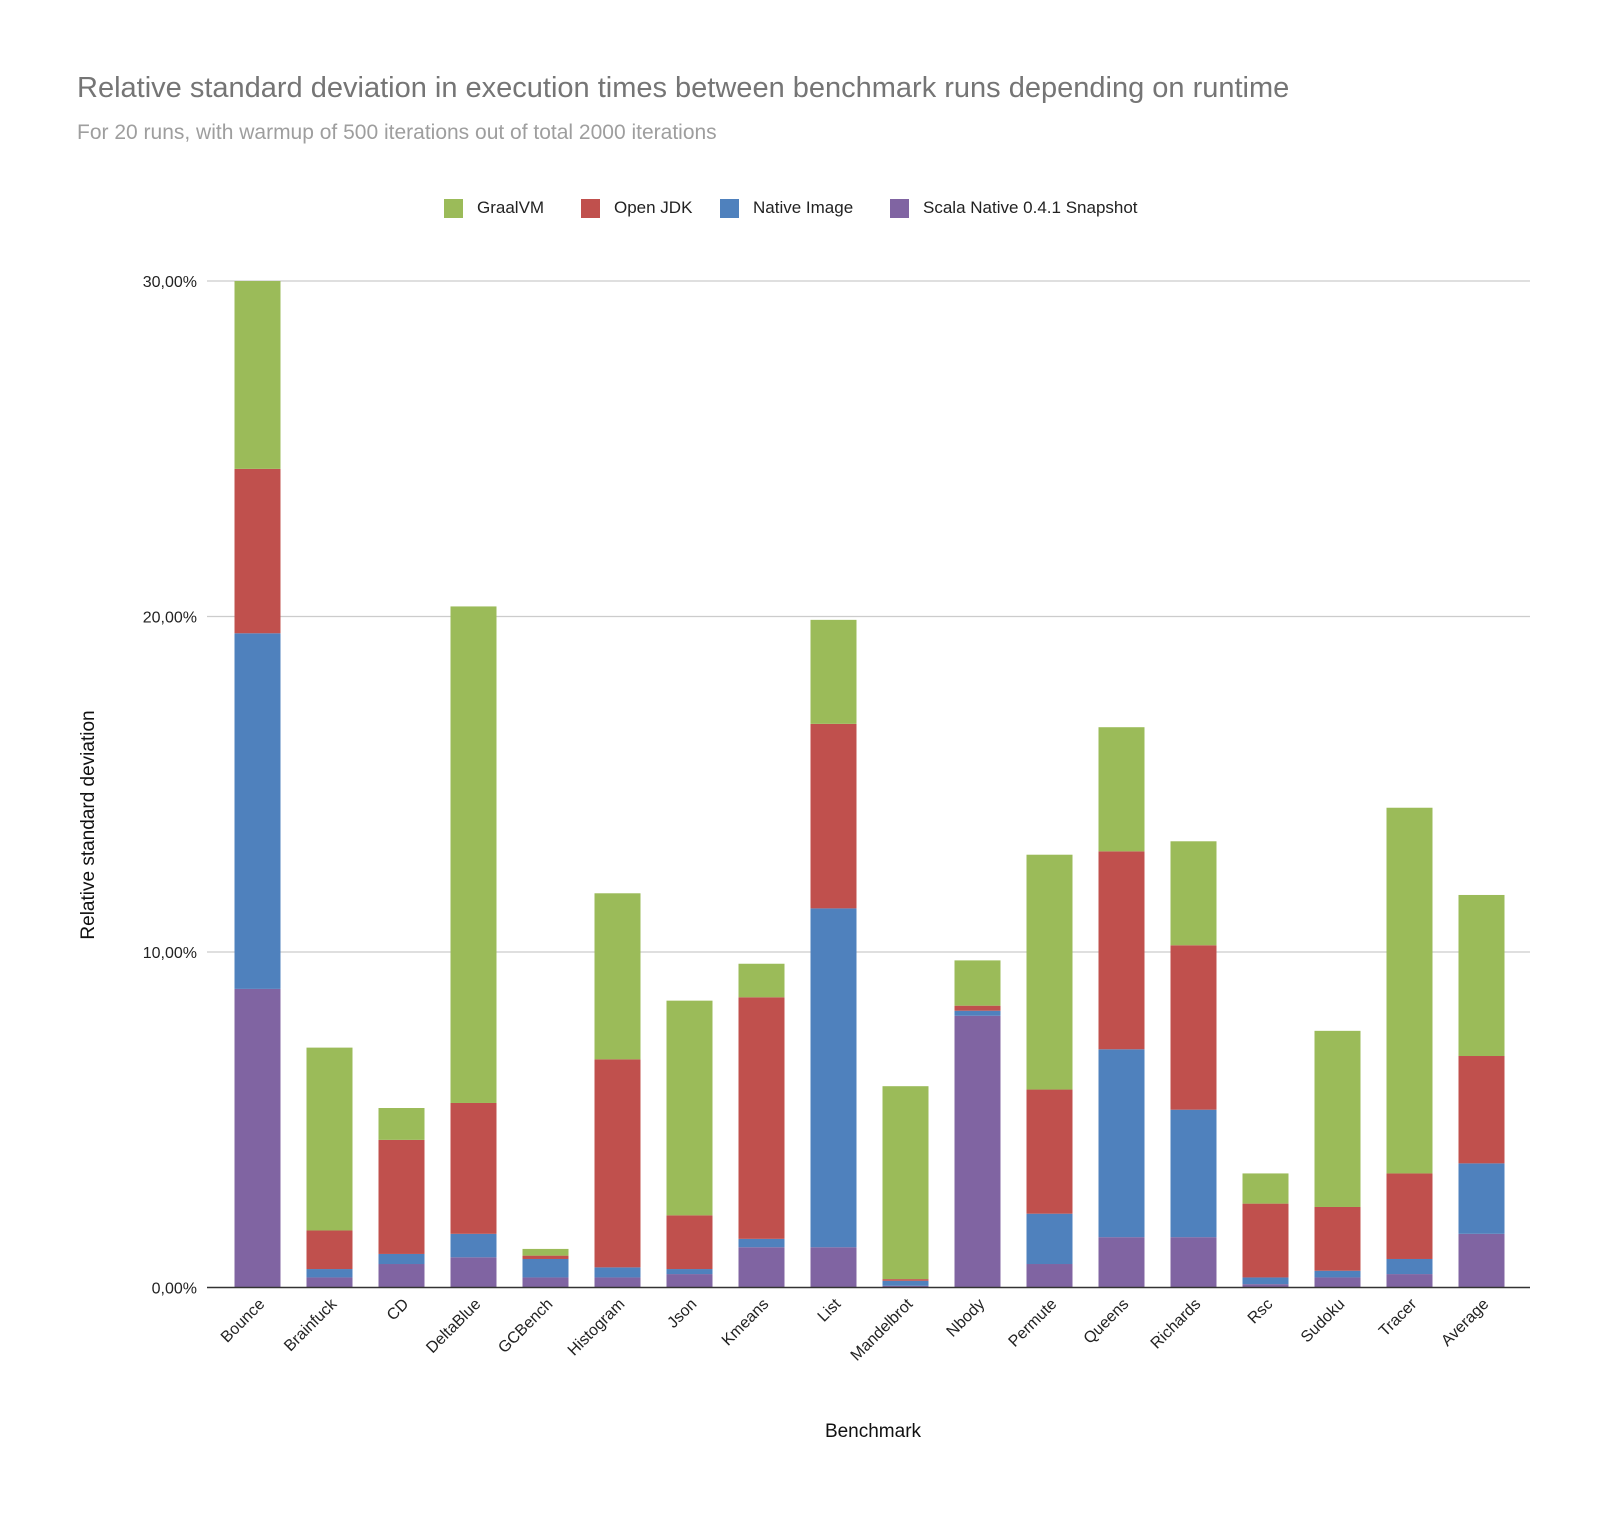 This screenshot has height=1515, width=1600. Describe the element at coordinates (1265, 1188) in the screenshot. I see `bar-segment-graalvm-rsc` at that location.